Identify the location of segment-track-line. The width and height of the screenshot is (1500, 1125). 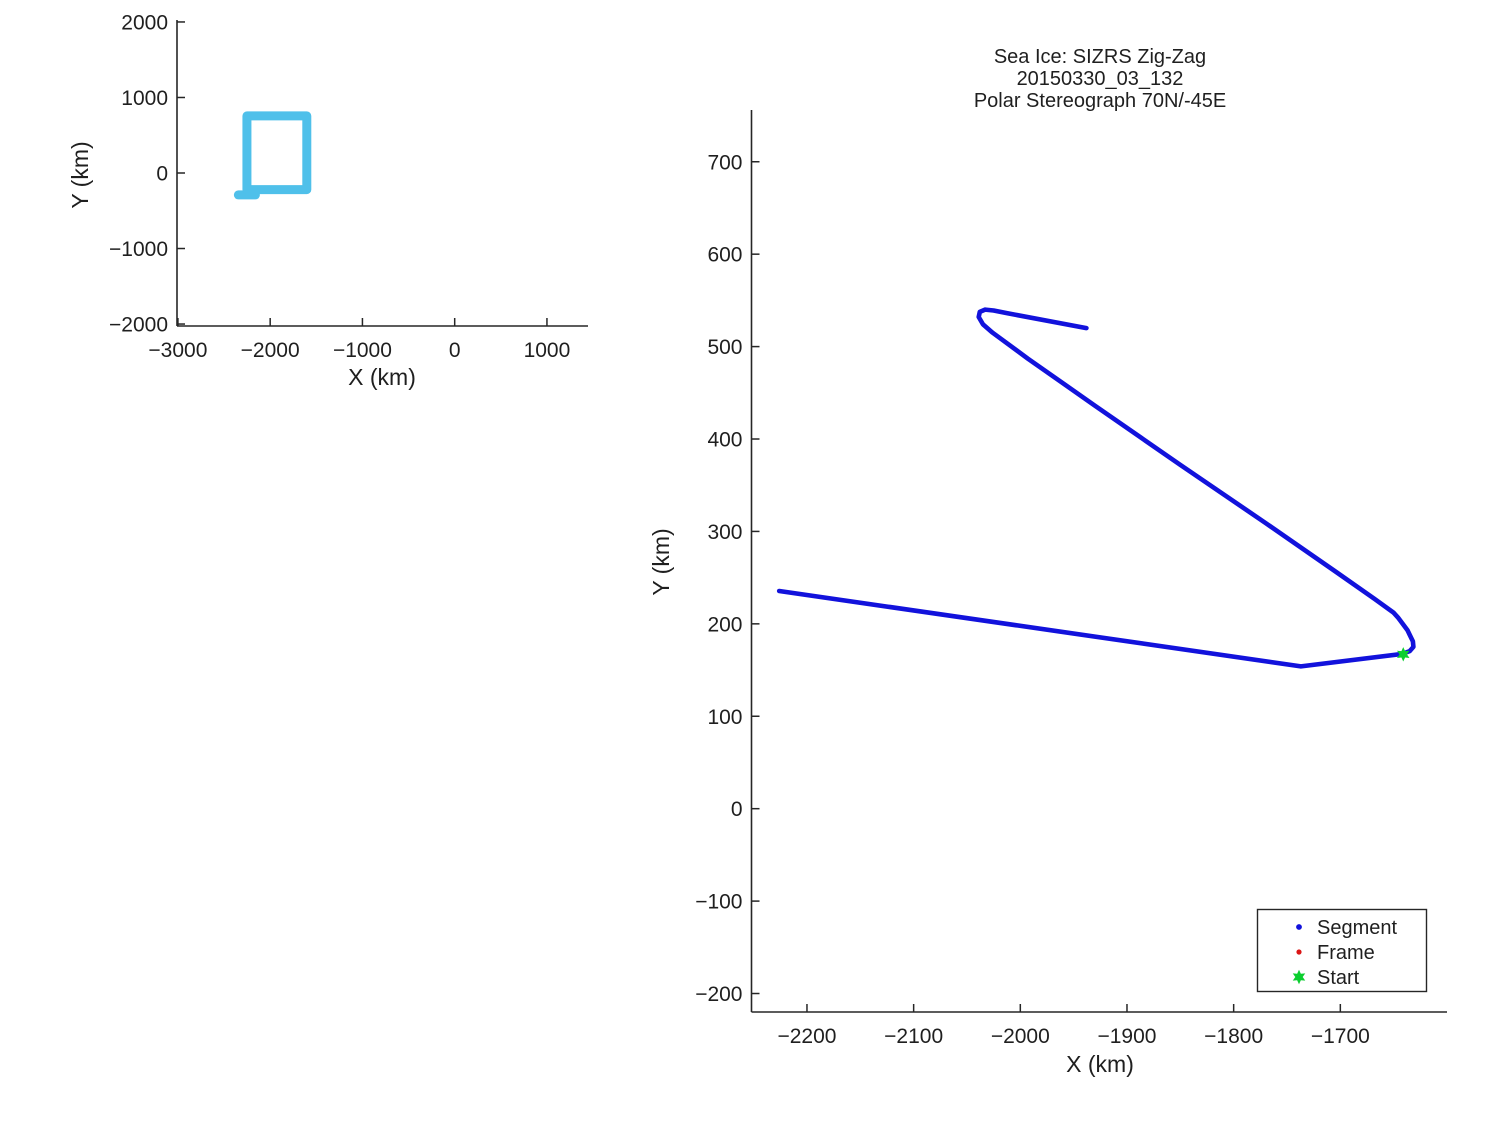
(1096, 488).